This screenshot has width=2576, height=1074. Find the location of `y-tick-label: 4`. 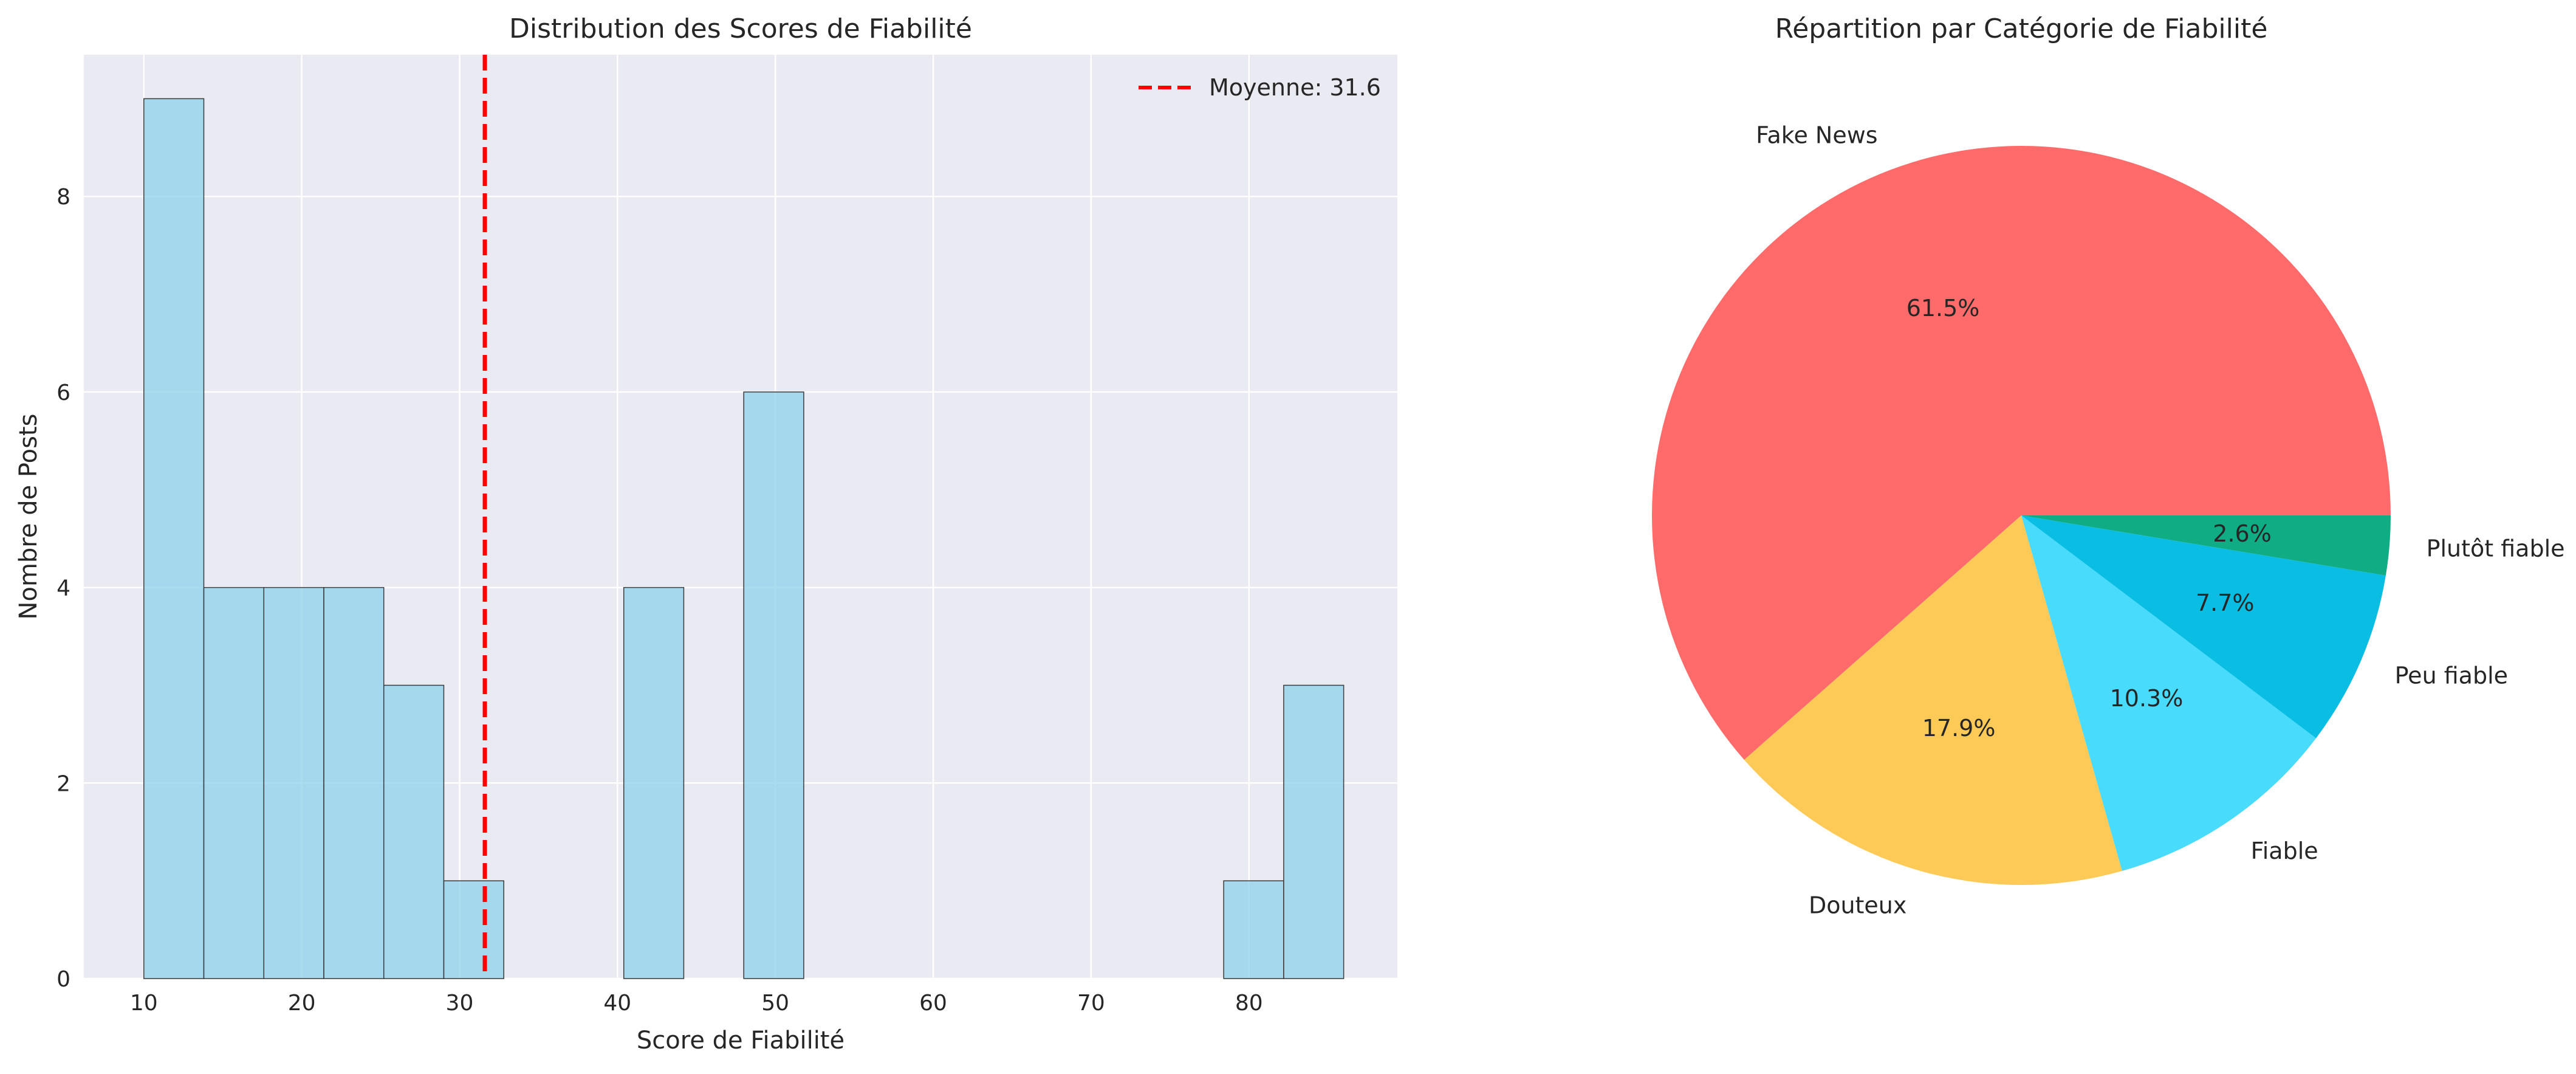

y-tick-label: 4 is located at coordinates (63, 588).